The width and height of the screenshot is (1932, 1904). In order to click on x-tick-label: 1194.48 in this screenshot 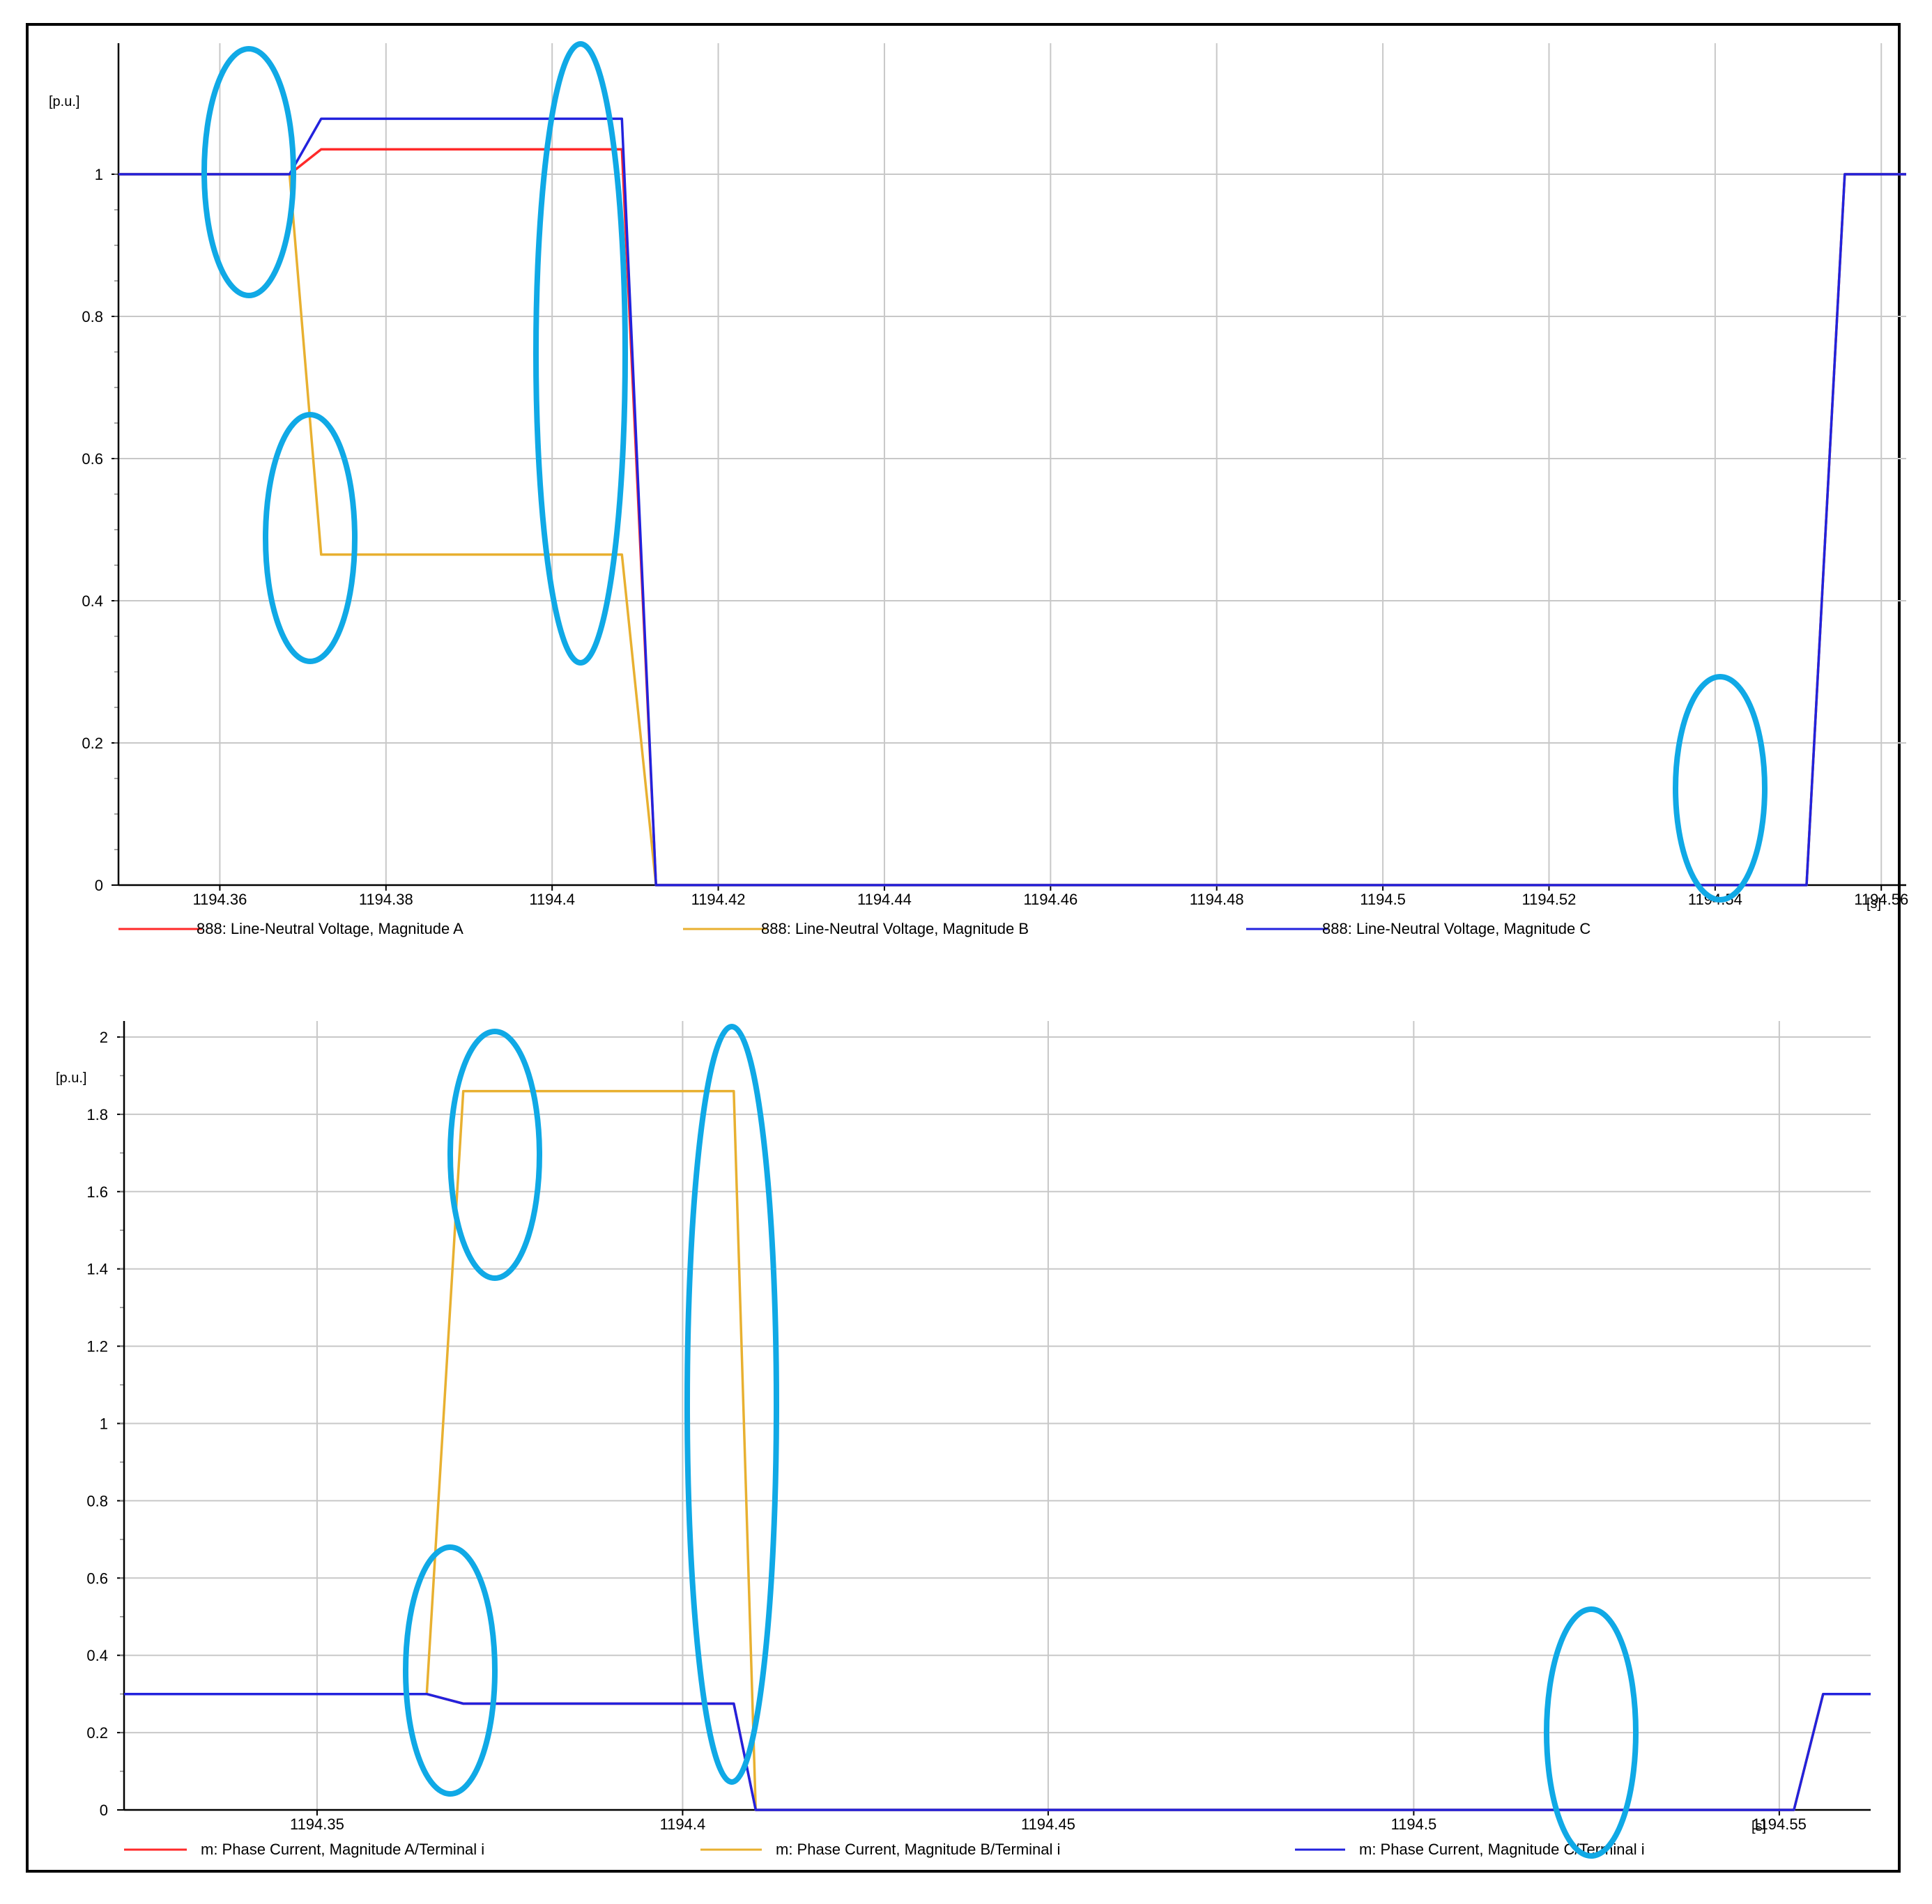, I will do `click(1217, 899)`.